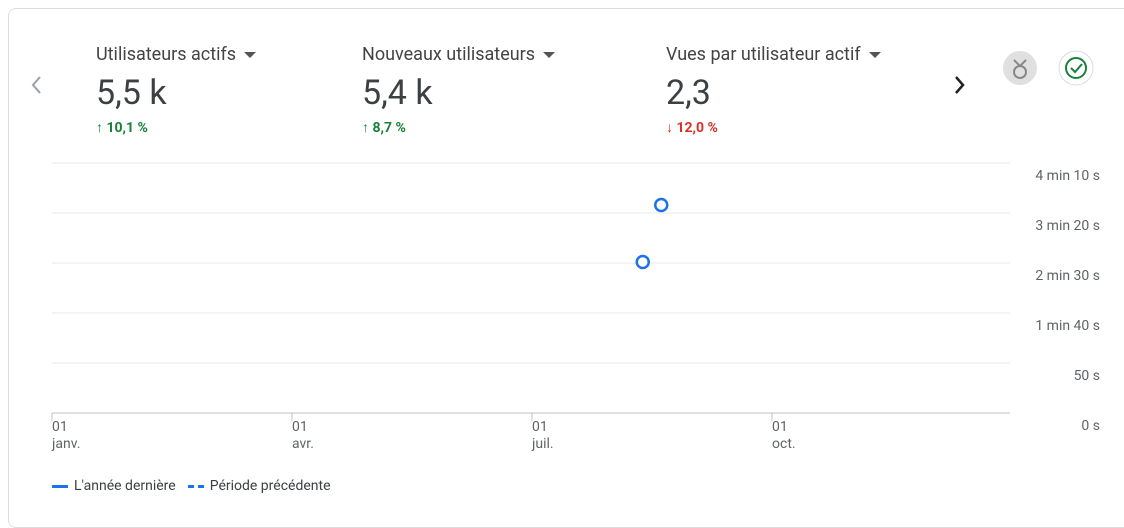 This screenshot has height=528, width=1124. Describe the element at coordinates (1090, 426) in the screenshot. I see `y-tick-label: 0 s` at that location.